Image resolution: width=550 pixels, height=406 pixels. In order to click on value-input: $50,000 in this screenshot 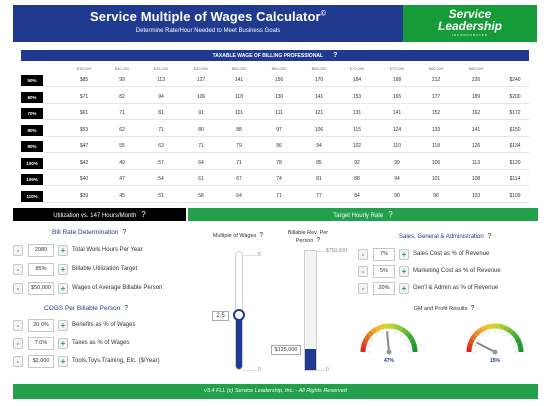, I will do `click(41, 288)`.